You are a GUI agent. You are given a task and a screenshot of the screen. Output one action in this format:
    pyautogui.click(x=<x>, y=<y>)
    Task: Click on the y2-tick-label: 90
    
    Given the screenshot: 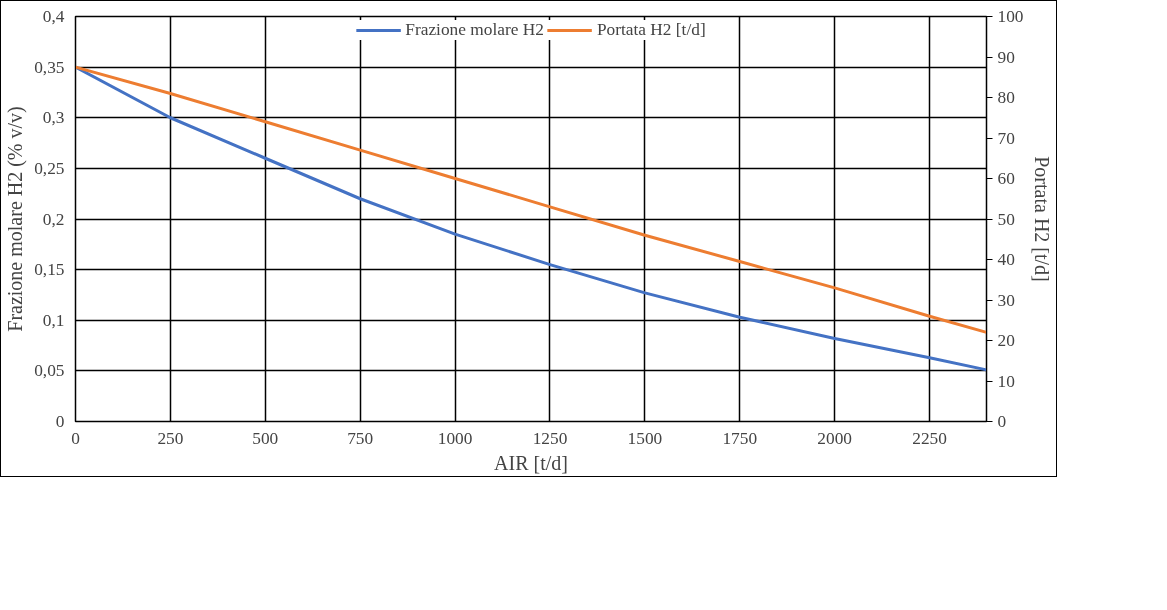 What is the action you would take?
    pyautogui.click(x=1006, y=57)
    